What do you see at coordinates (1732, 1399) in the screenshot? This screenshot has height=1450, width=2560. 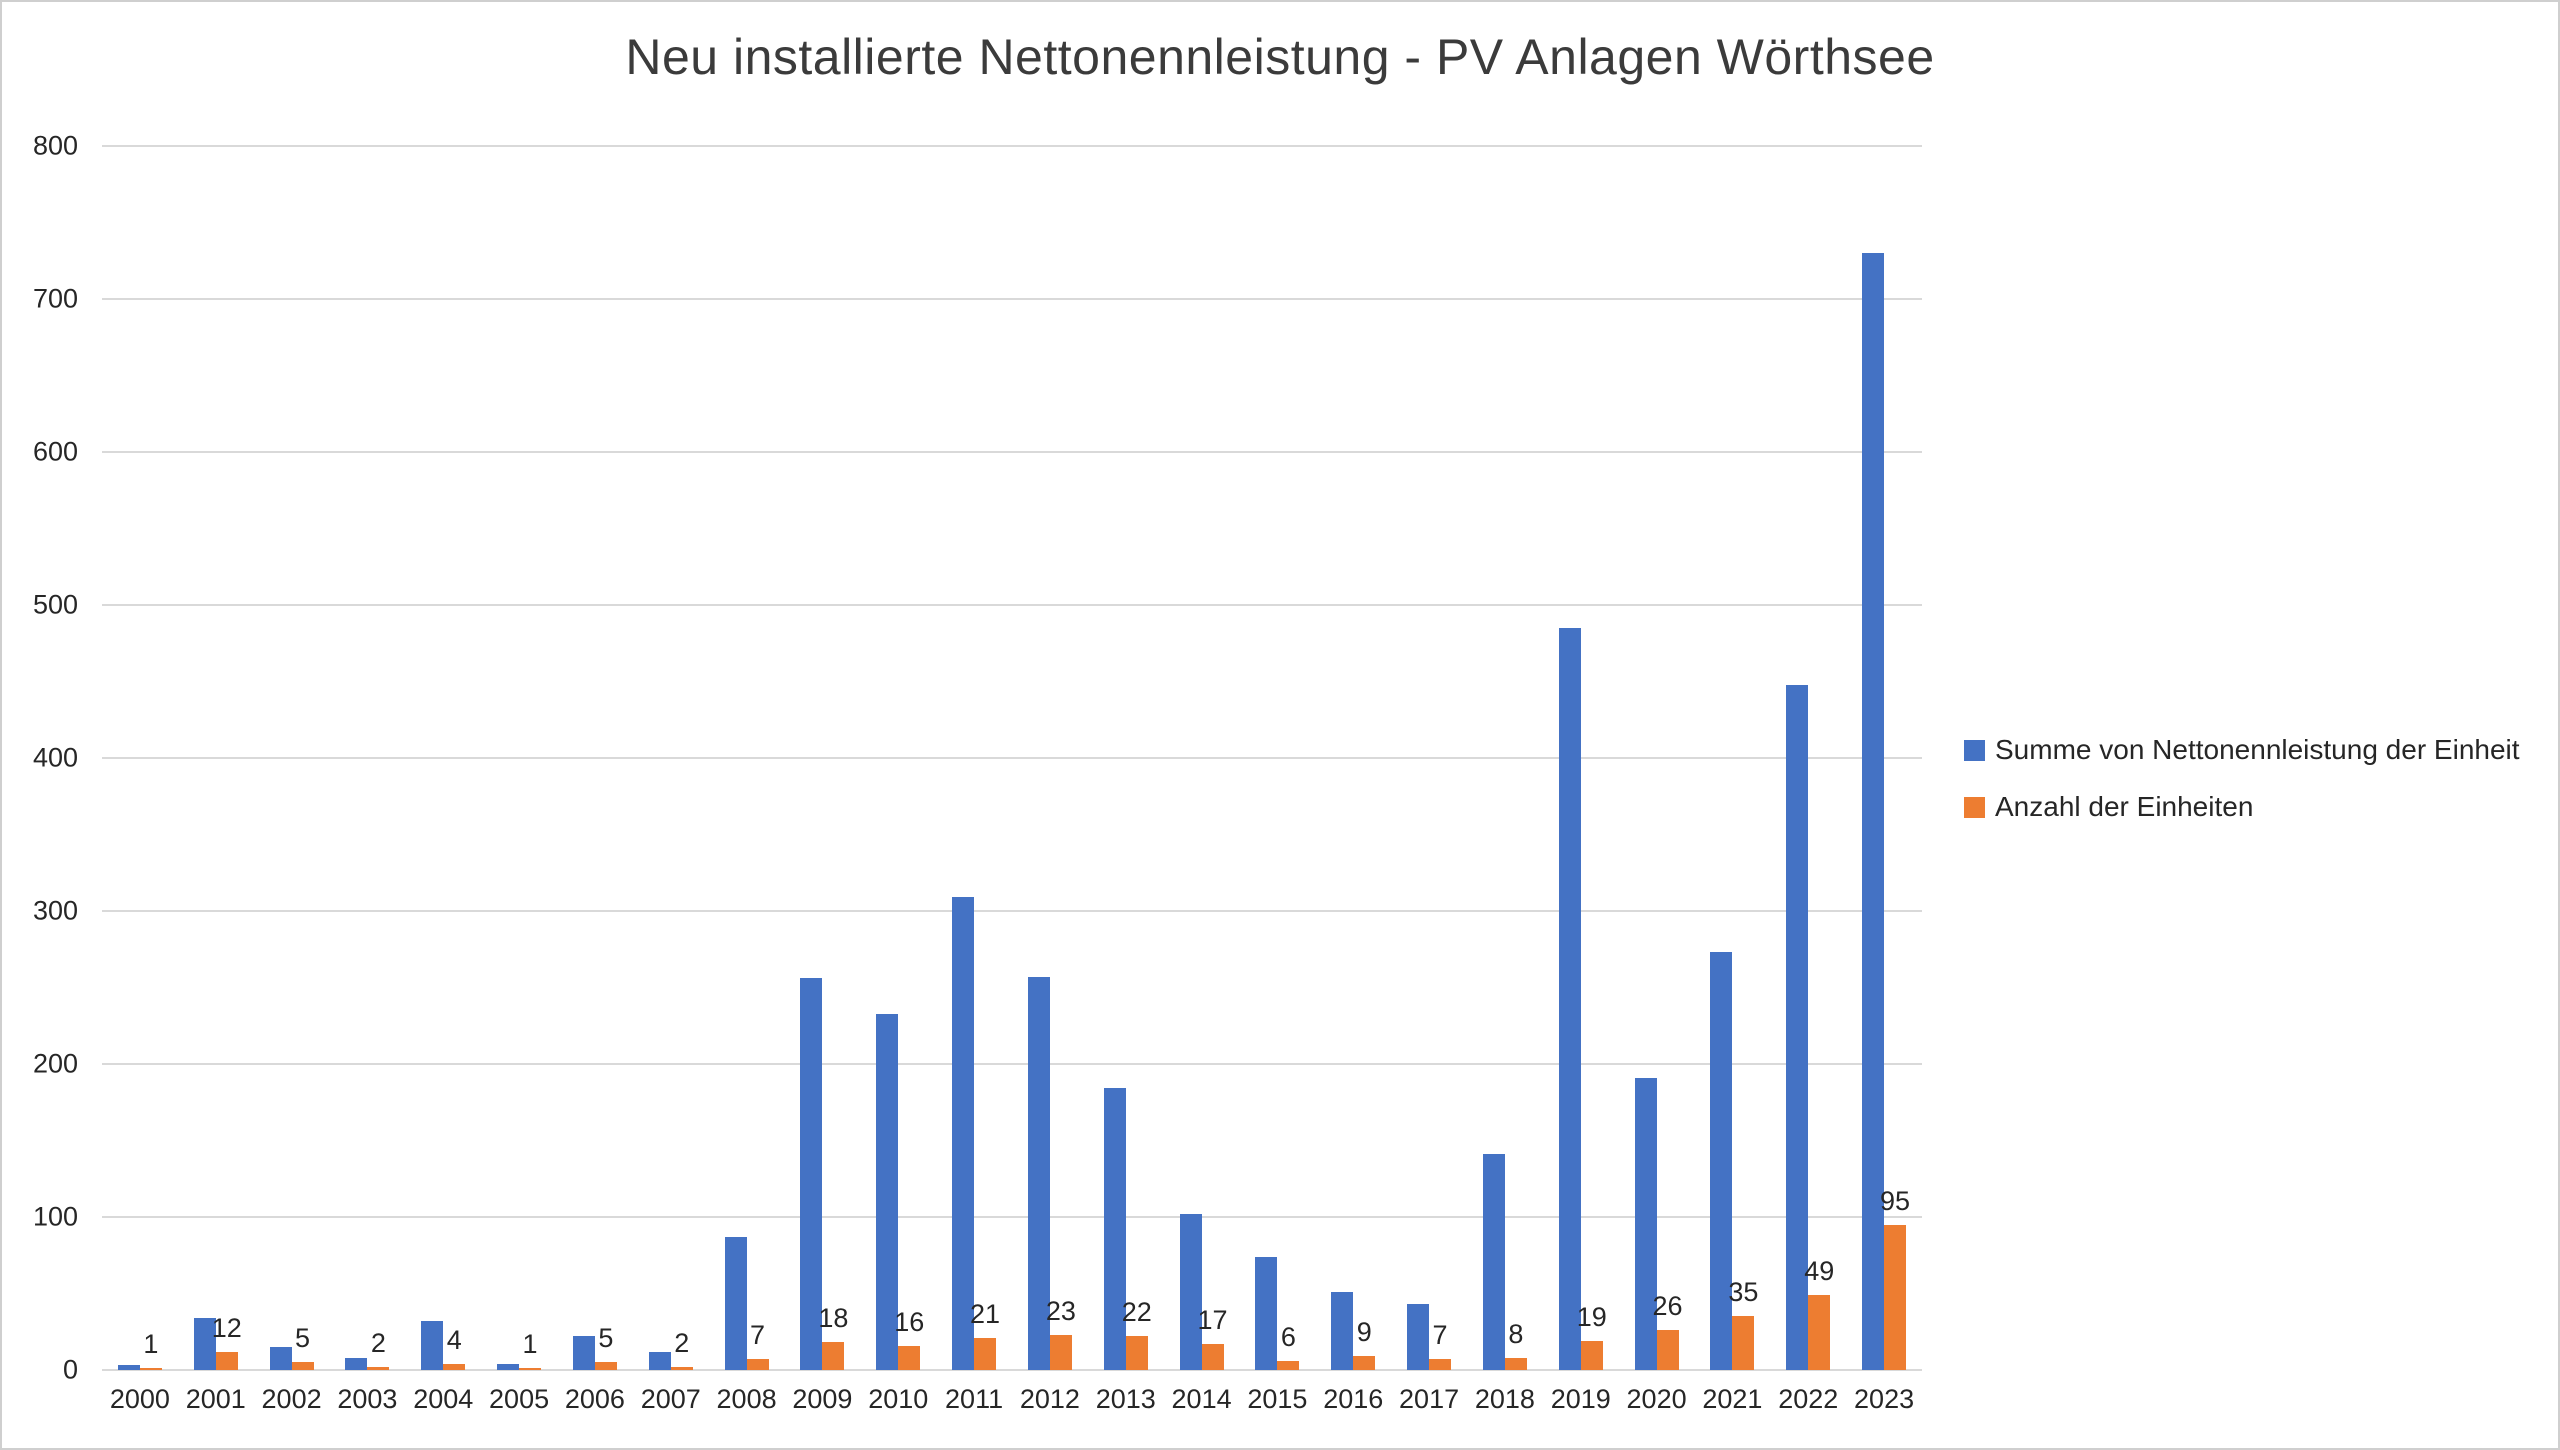 I see `x-axis-label-2021: 2021` at bounding box center [1732, 1399].